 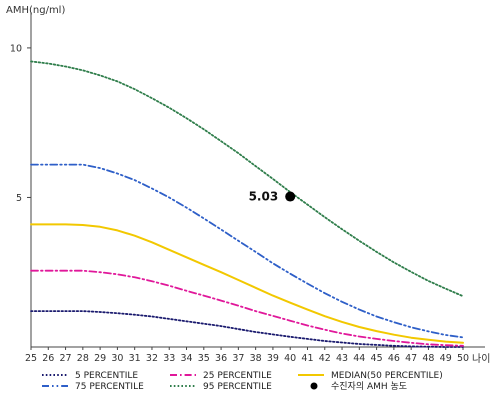 What do you see at coordinates (117, 358) in the screenshot?
I see `x-tick-label: 30` at bounding box center [117, 358].